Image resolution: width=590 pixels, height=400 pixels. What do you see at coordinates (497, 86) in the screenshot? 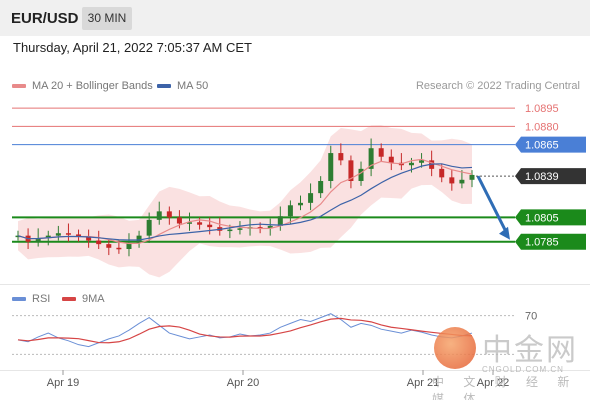
I see `credit-label: Research © 2022 Trading Central` at bounding box center [497, 86].